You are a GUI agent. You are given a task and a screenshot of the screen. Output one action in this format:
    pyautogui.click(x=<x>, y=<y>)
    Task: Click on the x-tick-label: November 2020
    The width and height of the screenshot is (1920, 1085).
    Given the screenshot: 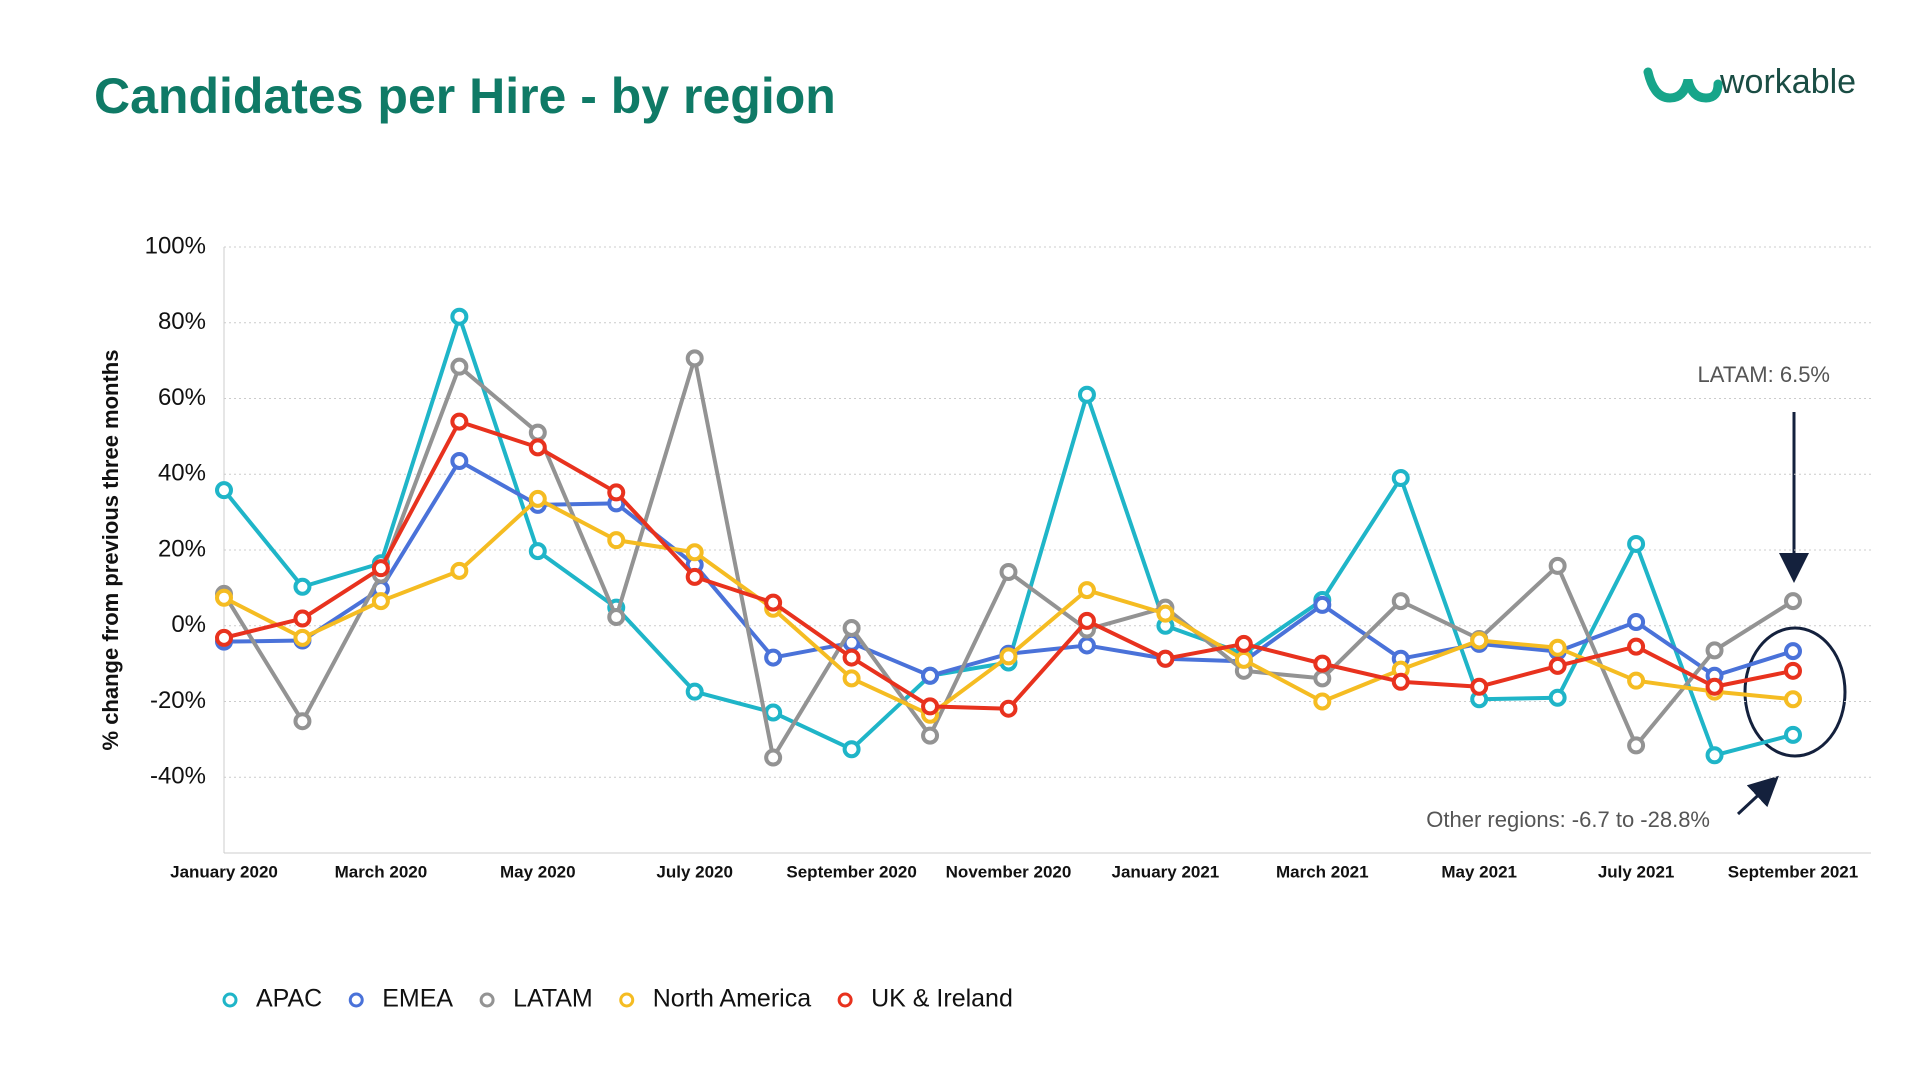 What is the action you would take?
    pyautogui.click(x=1009, y=871)
    